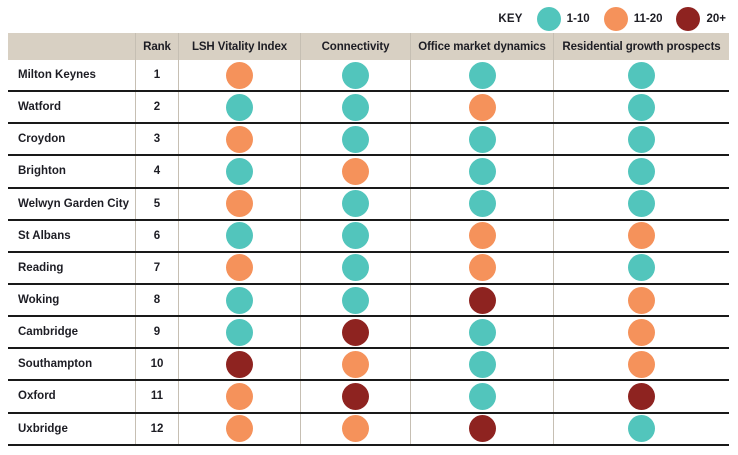  I want to click on table-row: Brighton 4, so click(368, 172).